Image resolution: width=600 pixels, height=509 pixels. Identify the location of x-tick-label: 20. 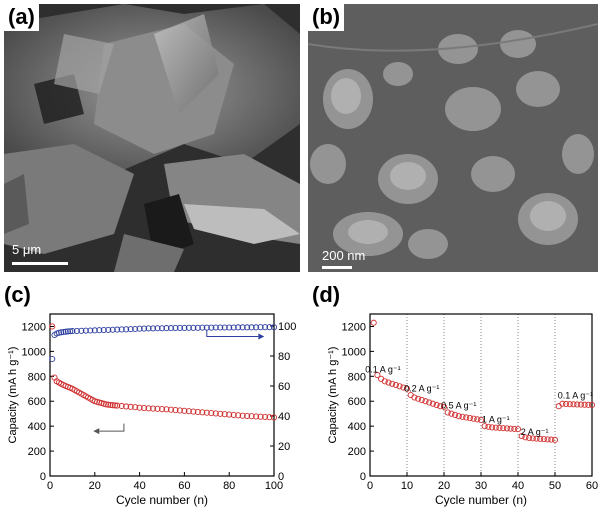
(95, 486).